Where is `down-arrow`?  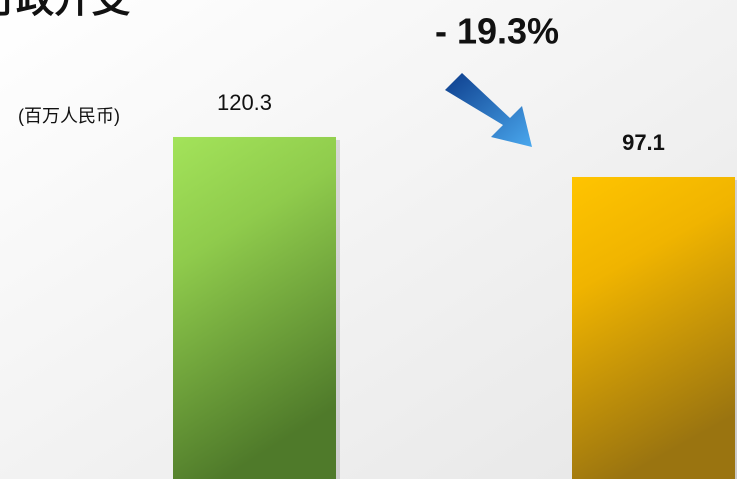 down-arrow is located at coordinates (488, 110).